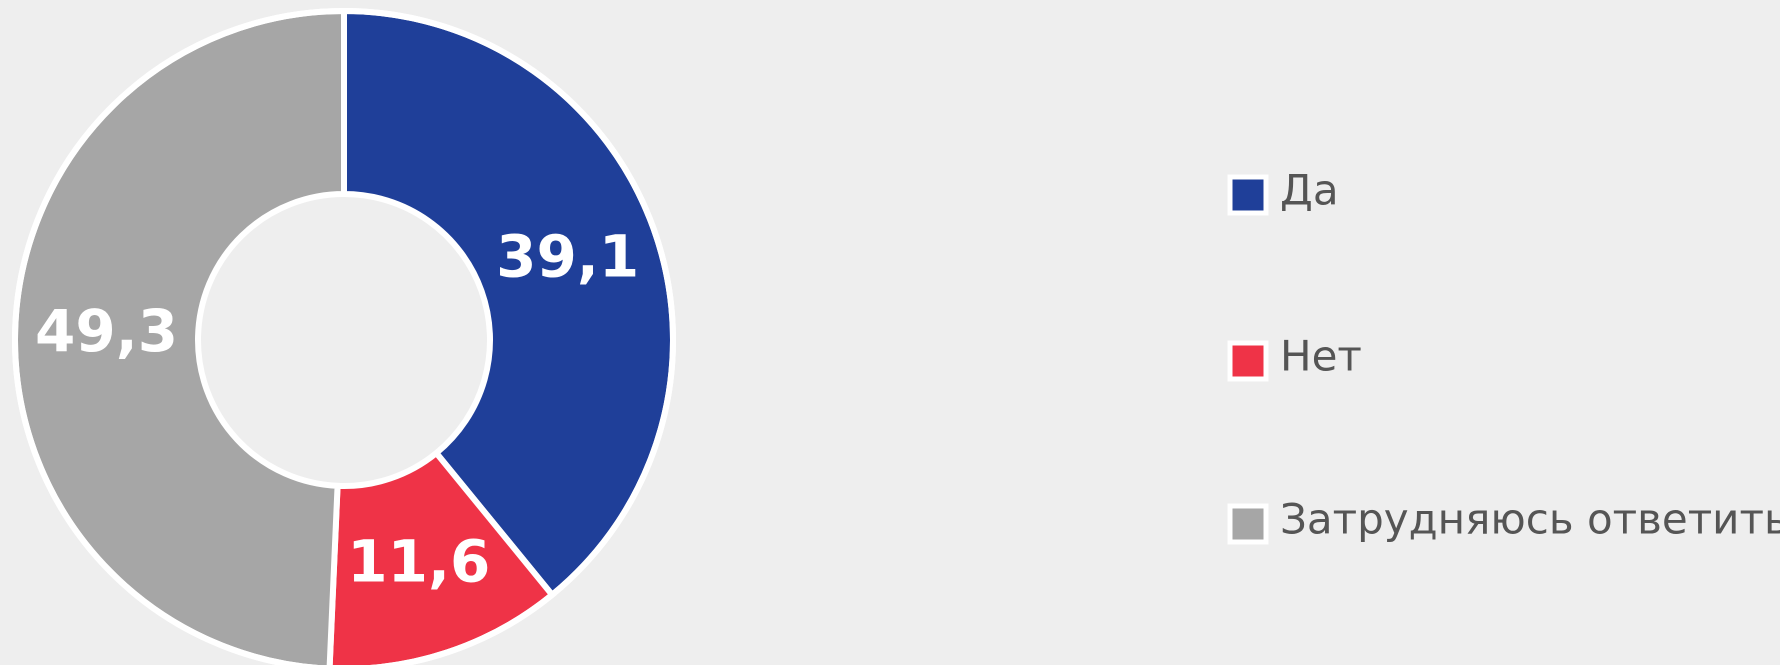 The image size is (1780, 665). What do you see at coordinates (106, 331) in the screenshot?
I see `value-label: 49,3` at bounding box center [106, 331].